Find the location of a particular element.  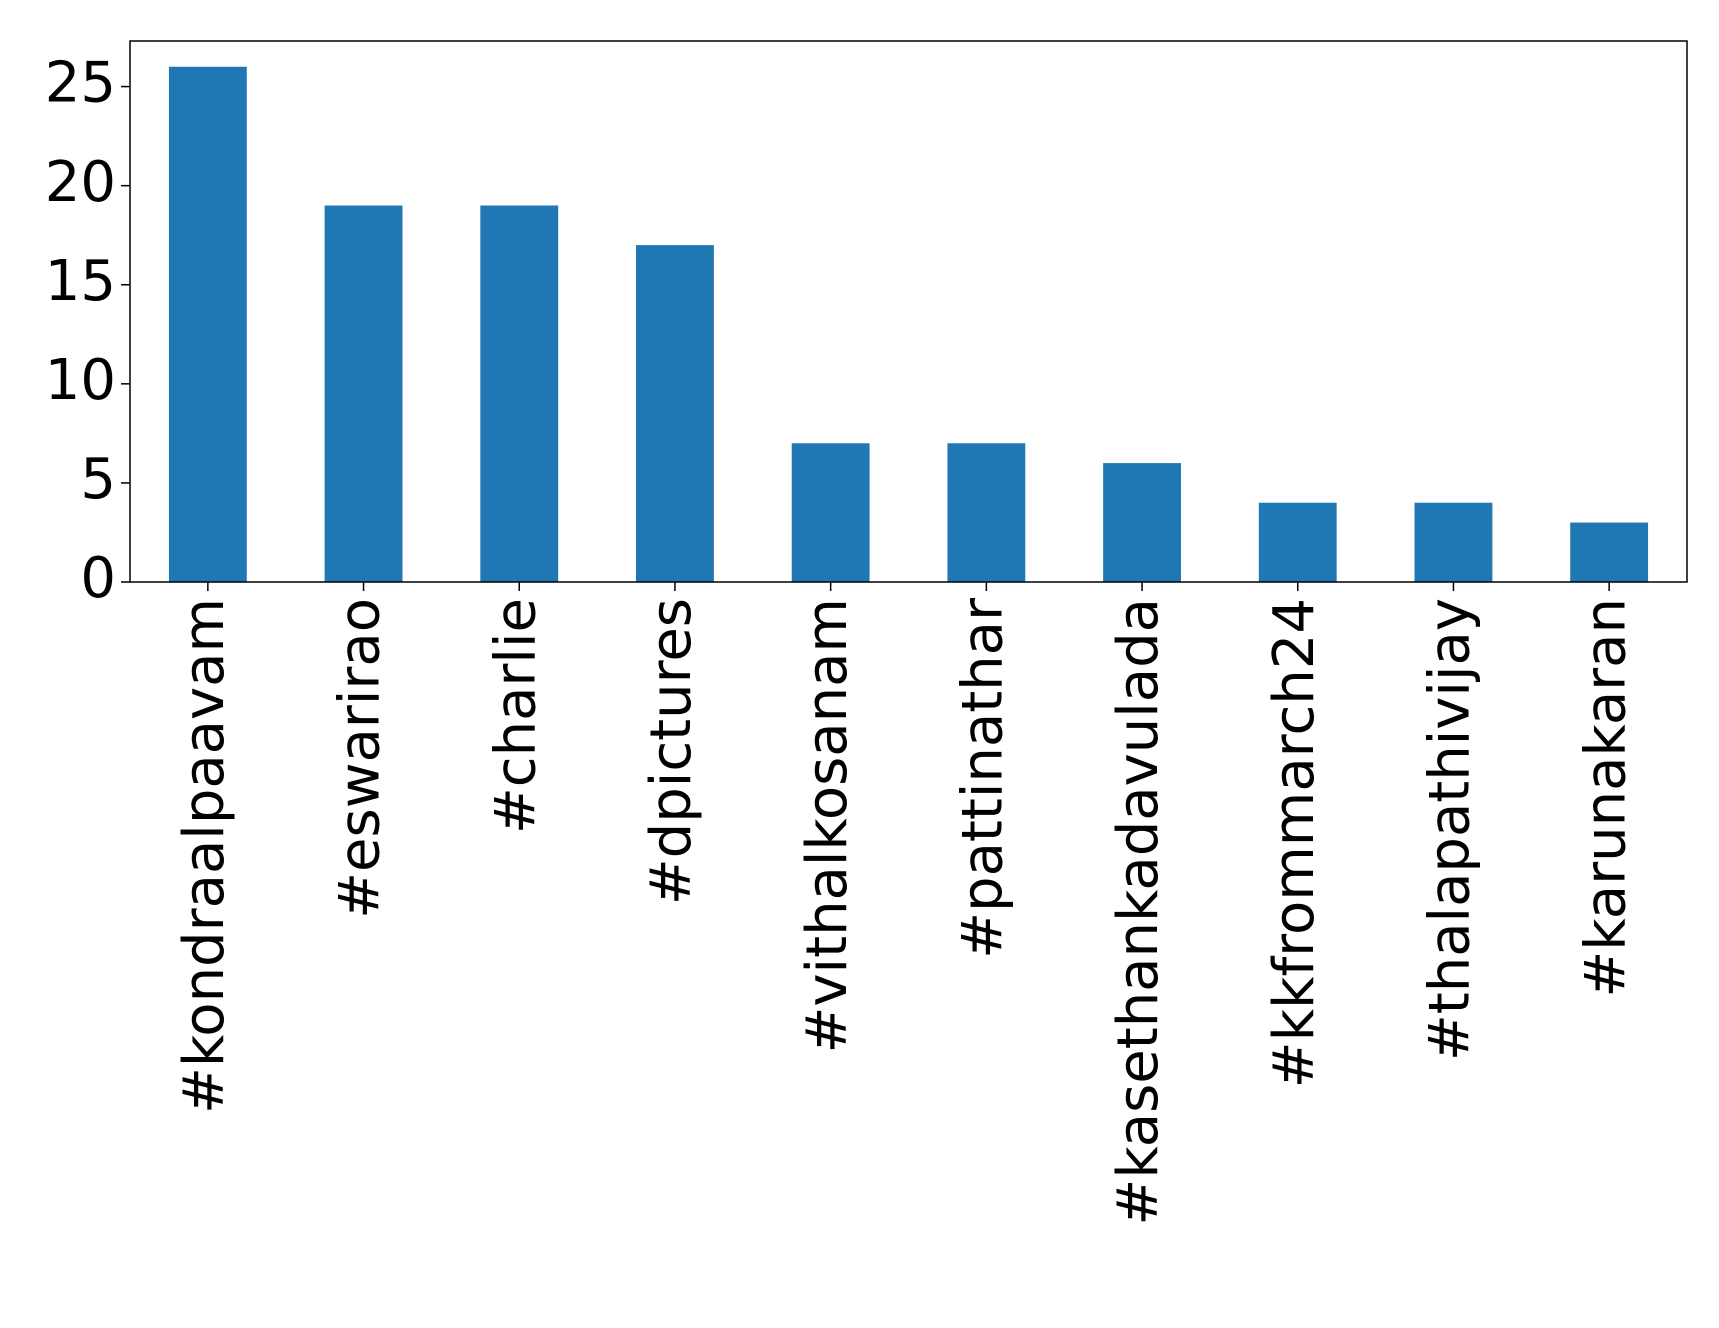

y-tick-label: 5 is located at coordinates (98, 479).